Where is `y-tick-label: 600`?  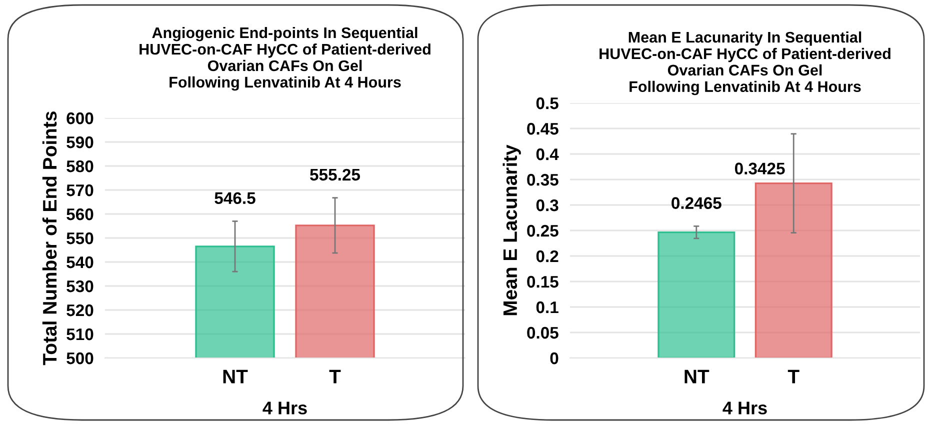 y-tick-label: 600 is located at coordinates (80, 118).